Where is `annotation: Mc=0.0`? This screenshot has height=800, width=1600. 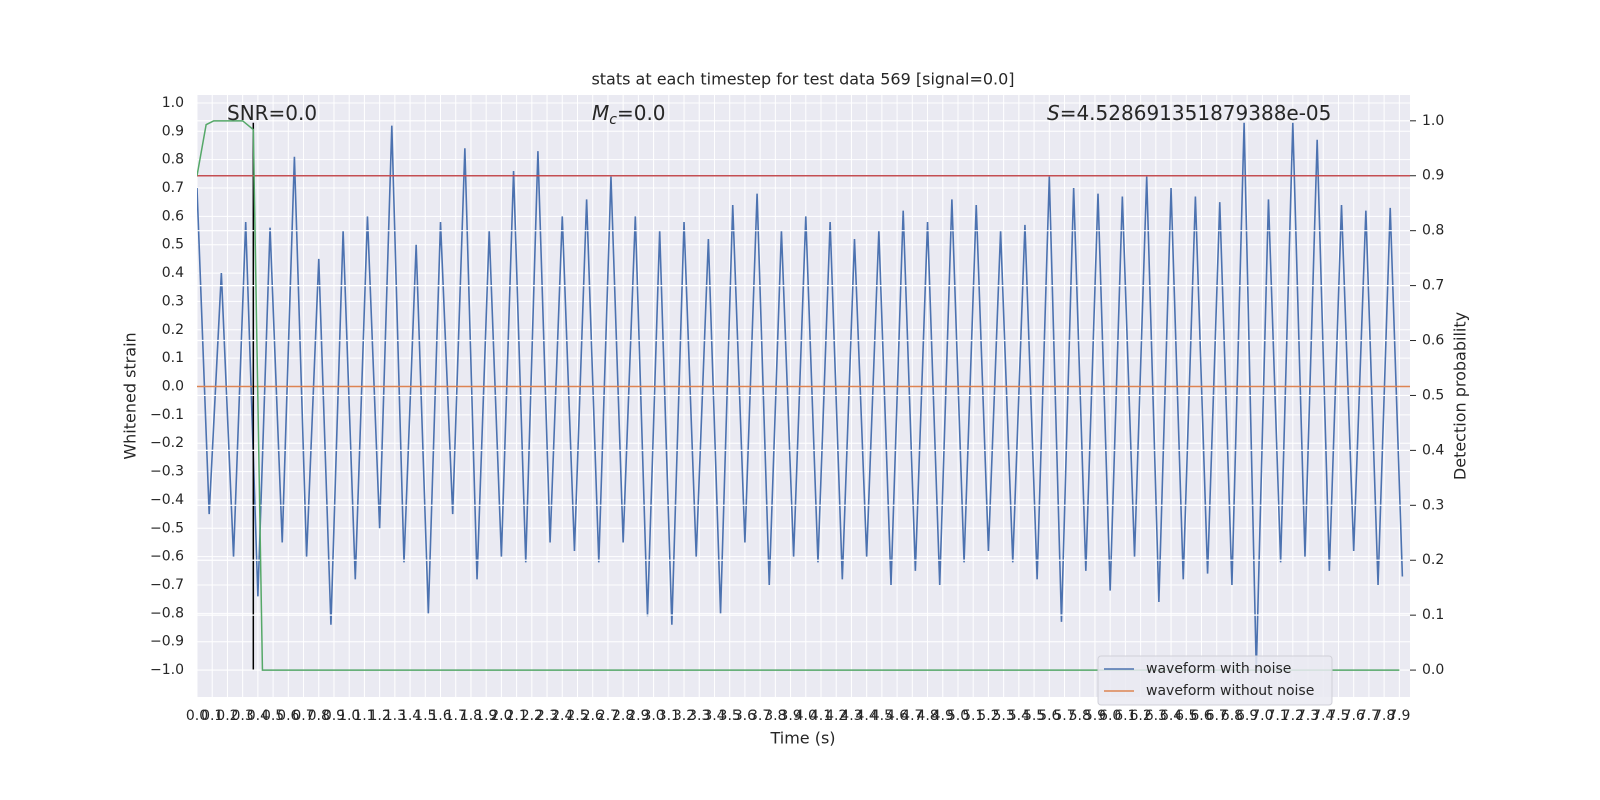
annotation: Mc=0.0 is located at coordinates (629, 115).